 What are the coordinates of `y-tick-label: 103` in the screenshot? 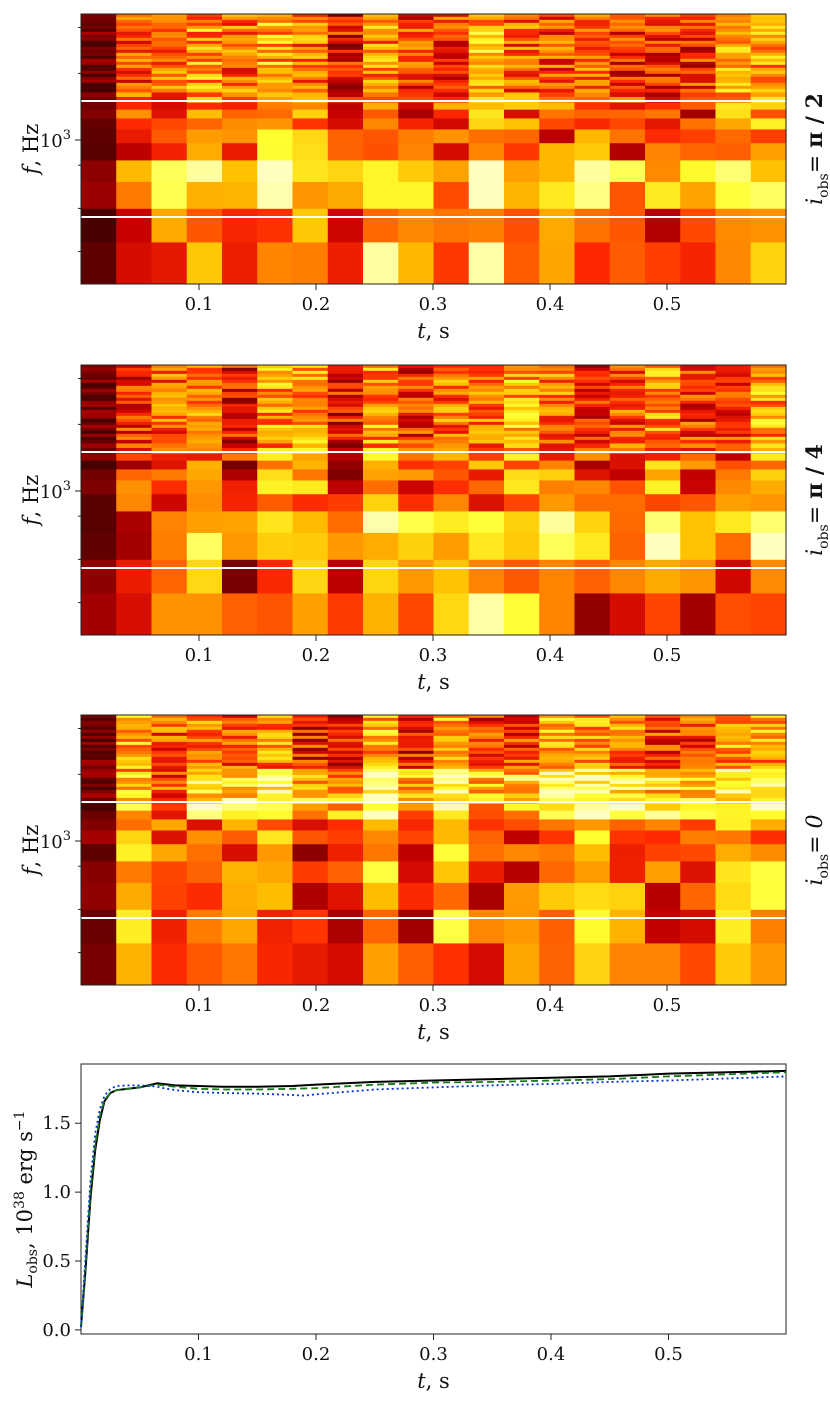 It's located at (55, 841).